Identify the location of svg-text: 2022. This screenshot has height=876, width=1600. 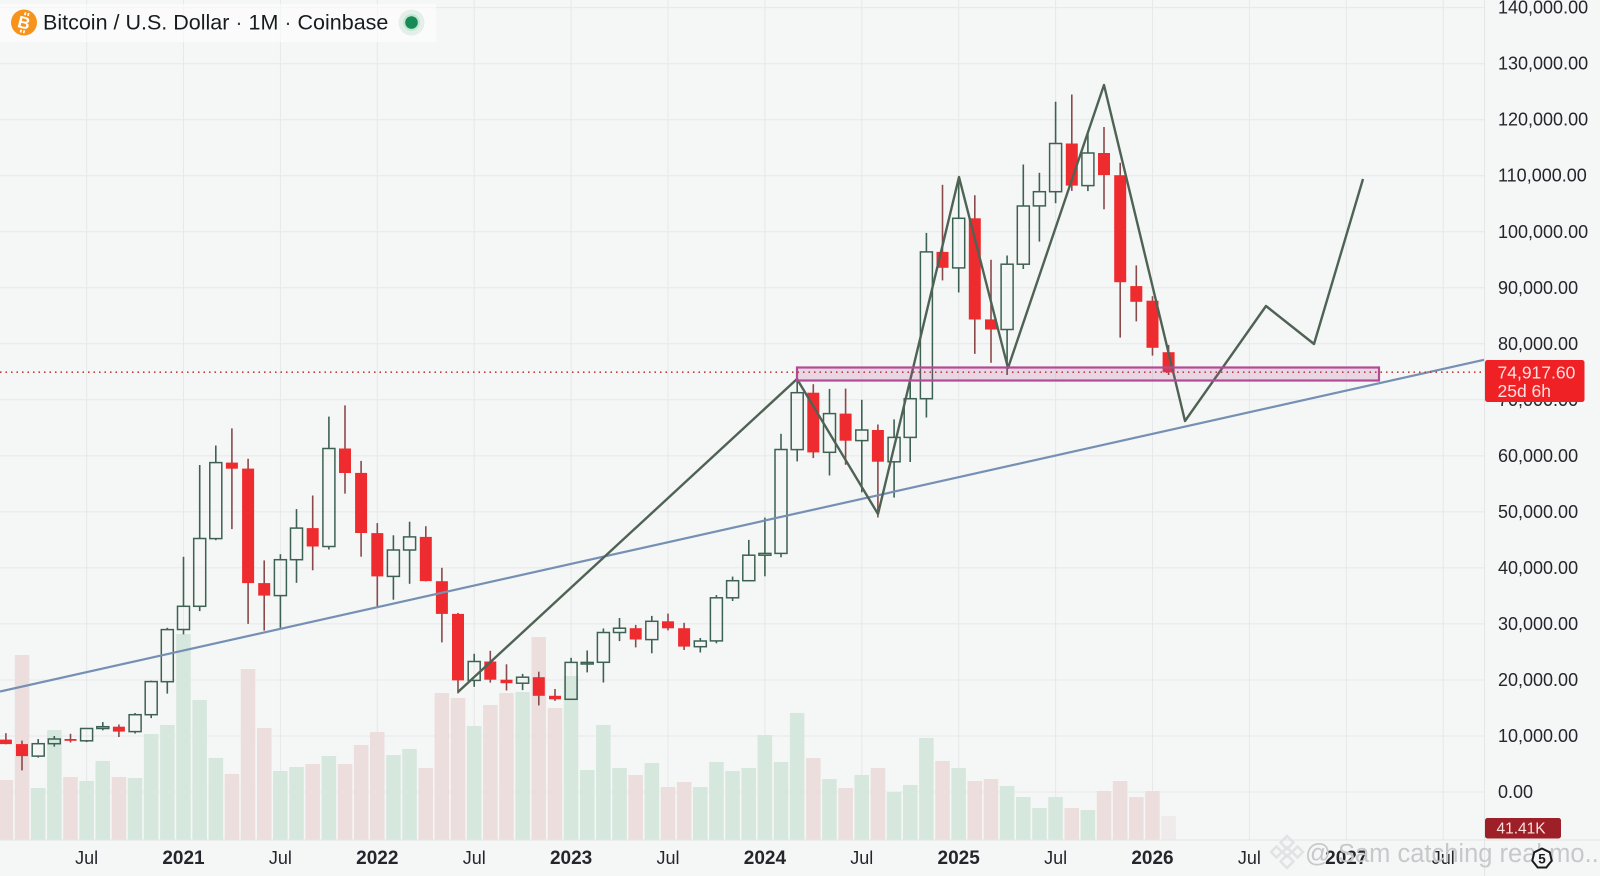
(377, 858).